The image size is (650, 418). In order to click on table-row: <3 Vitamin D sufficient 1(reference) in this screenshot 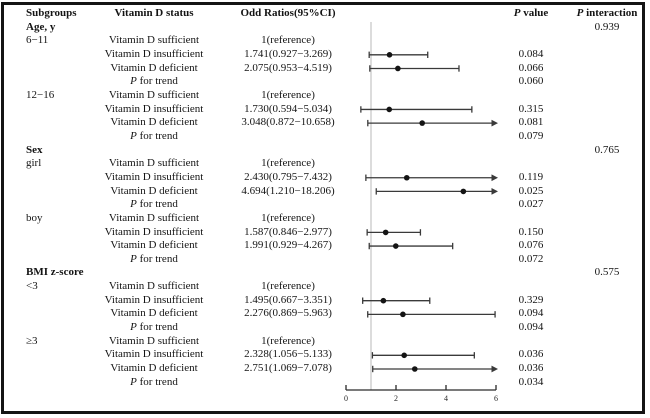, I will do `click(325, 287)`.